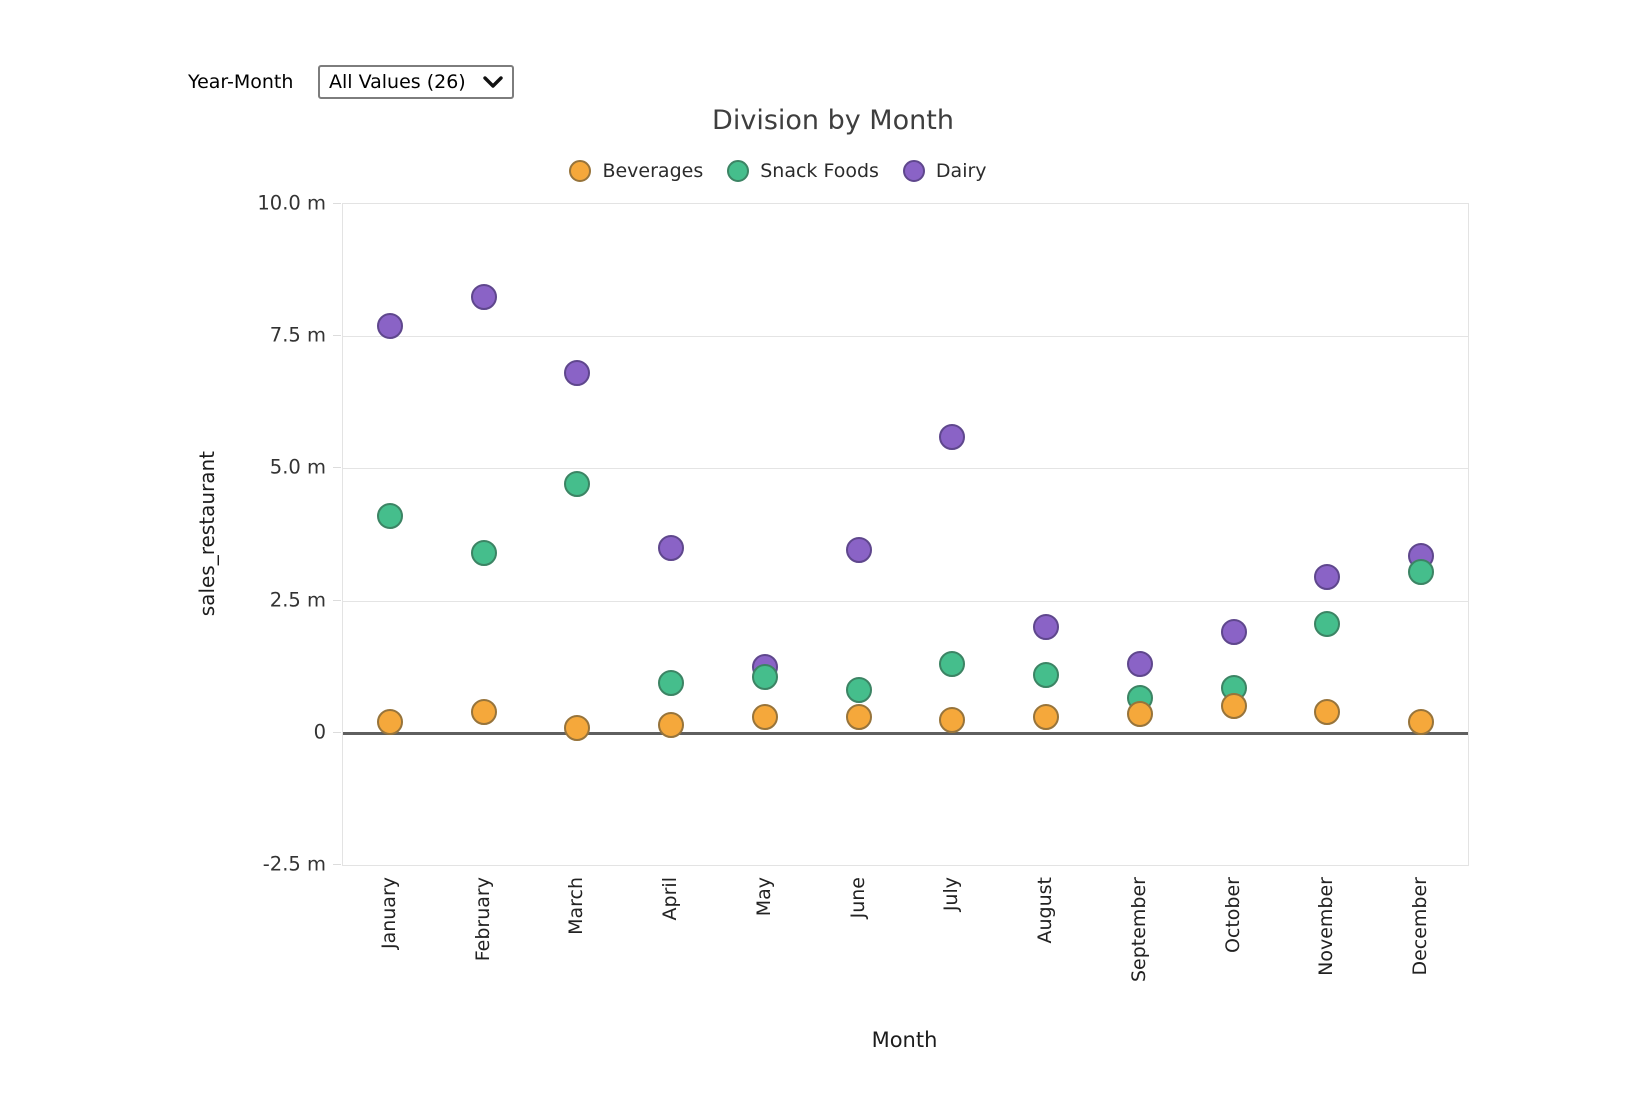 This screenshot has width=1650, height=1104. Describe the element at coordinates (1421, 571) in the screenshot. I see `point-snack-foods-december` at that location.